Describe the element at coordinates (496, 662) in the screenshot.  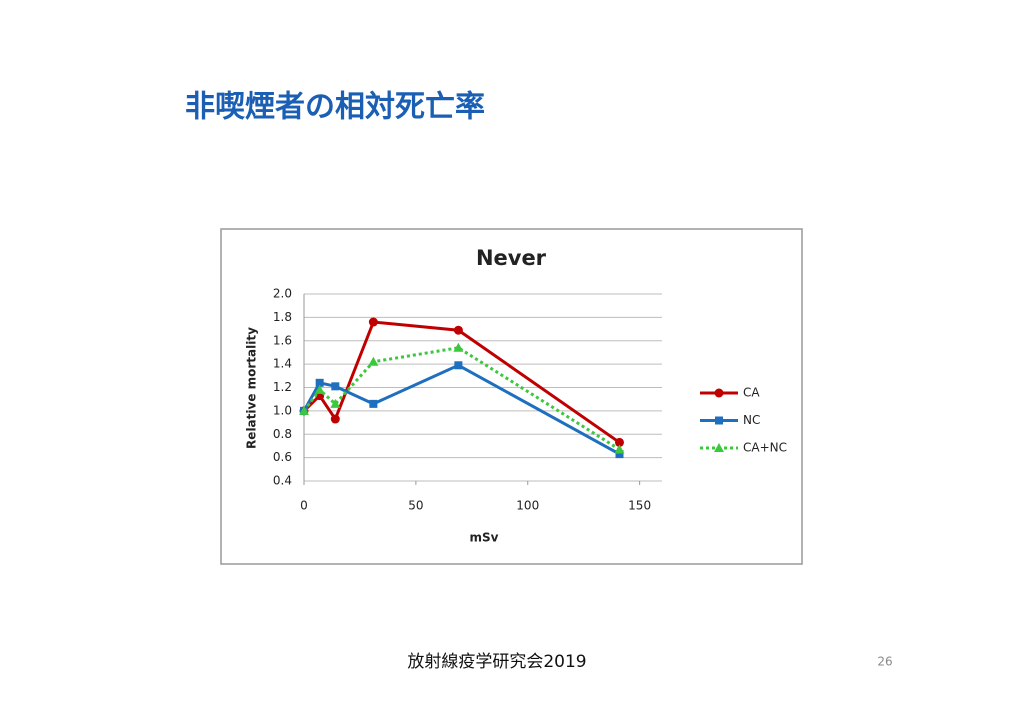
I see `footer-text: 放射線疫学研究会2019` at that location.